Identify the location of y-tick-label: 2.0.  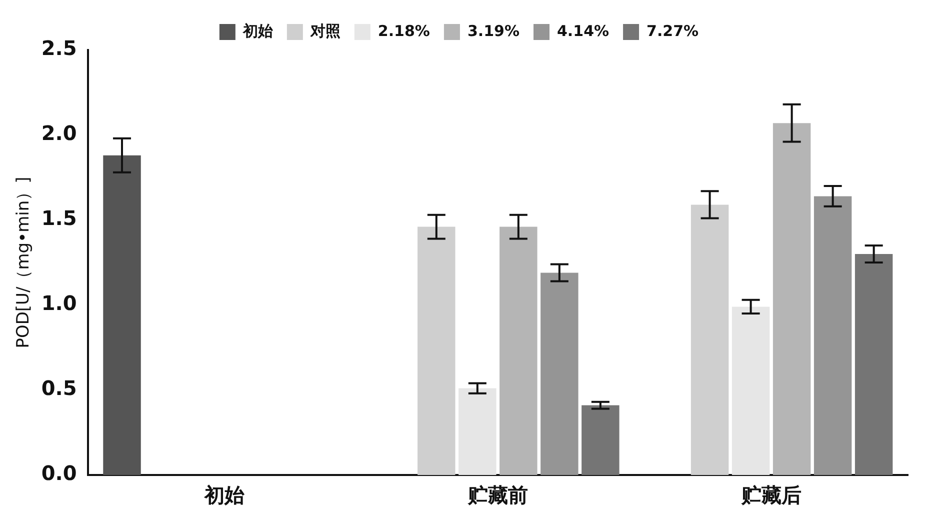
(59, 133).